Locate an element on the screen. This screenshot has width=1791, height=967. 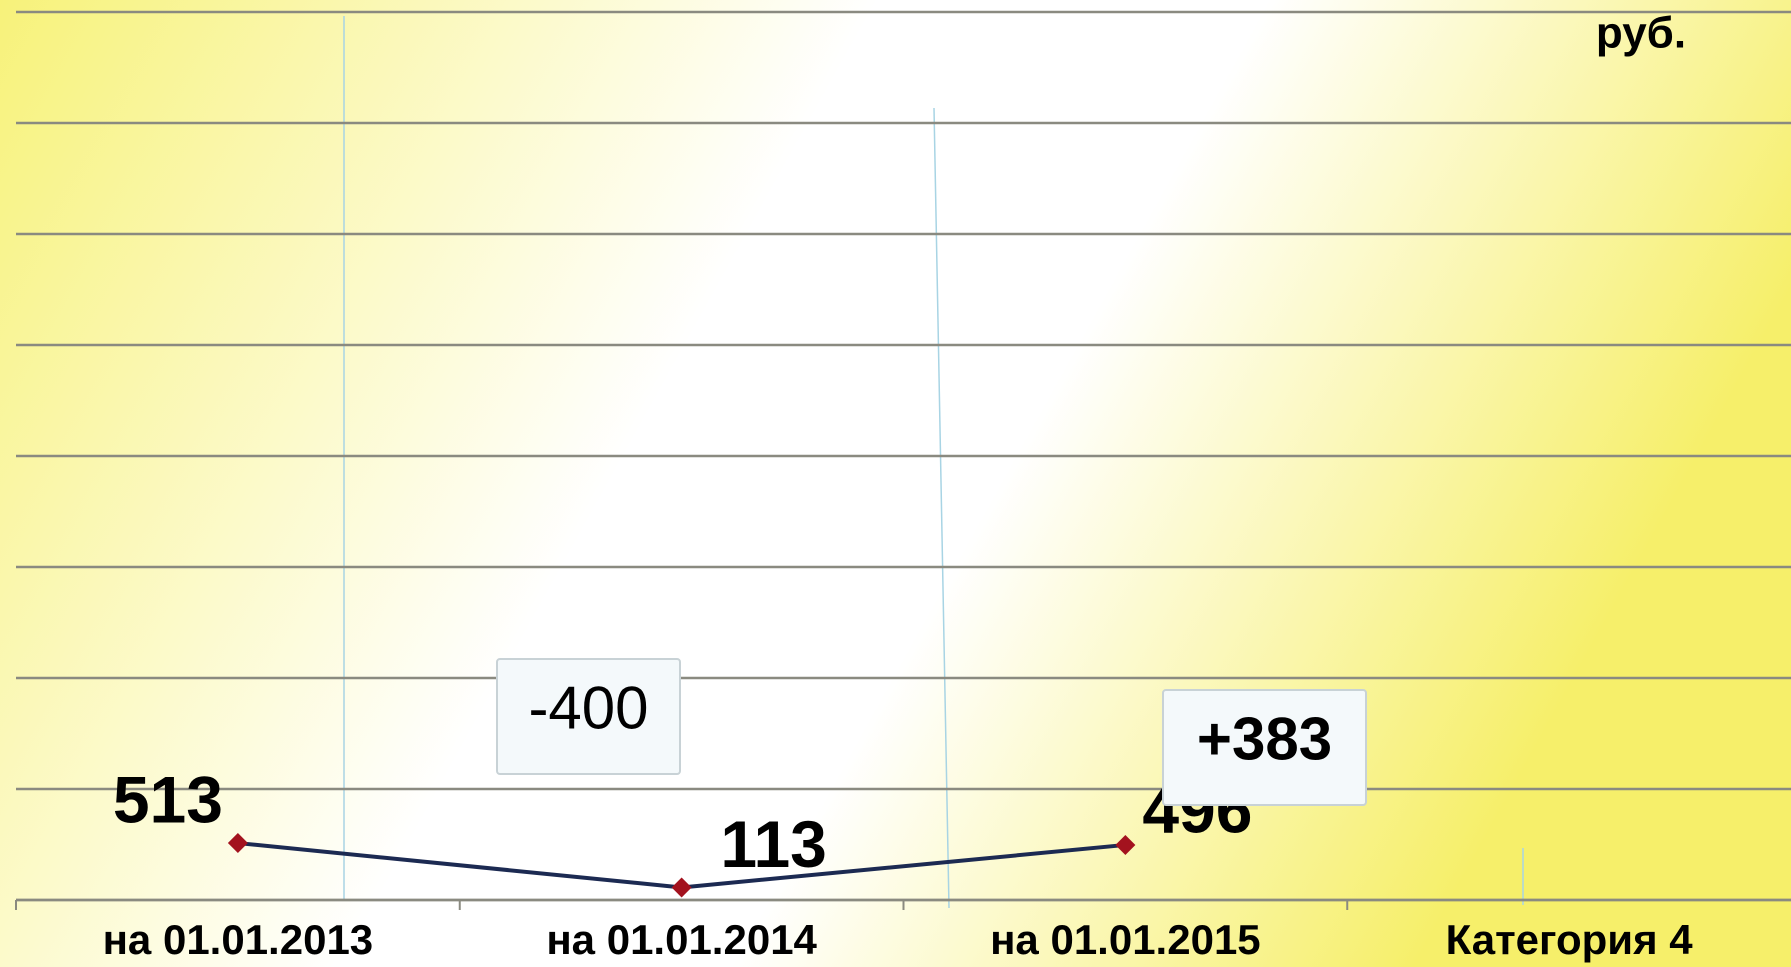
unit-label: руб. is located at coordinates (1641, 33).